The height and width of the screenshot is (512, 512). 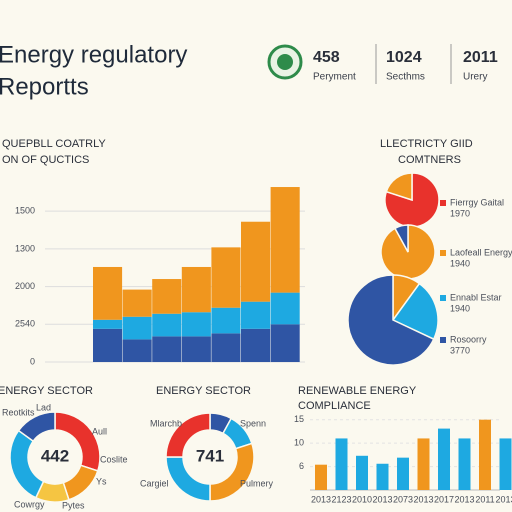 What do you see at coordinates (341, 499) in the screenshot?
I see `x-tick-label: 2123` at bounding box center [341, 499].